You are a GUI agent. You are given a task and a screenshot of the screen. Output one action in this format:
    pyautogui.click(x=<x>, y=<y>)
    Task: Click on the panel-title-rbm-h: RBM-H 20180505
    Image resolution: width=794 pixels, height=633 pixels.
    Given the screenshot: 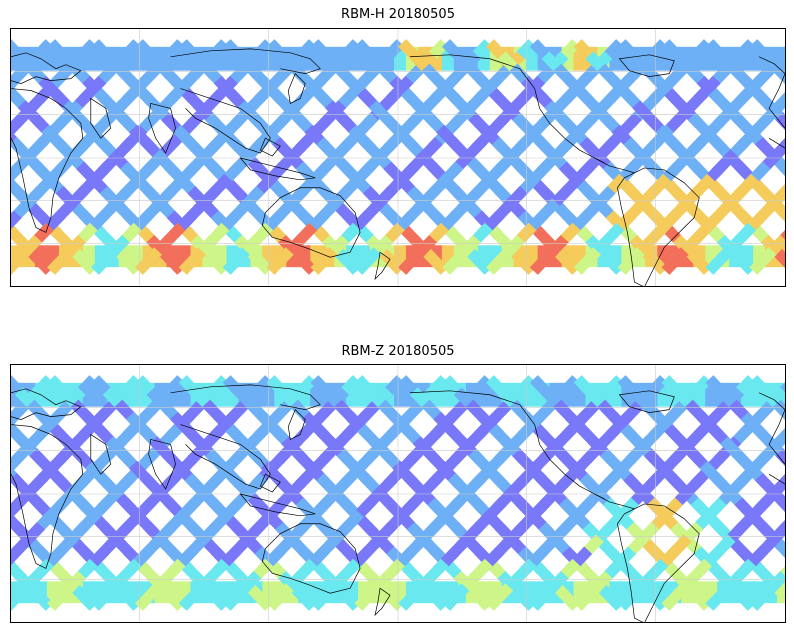 What is the action you would take?
    pyautogui.click(x=398, y=14)
    